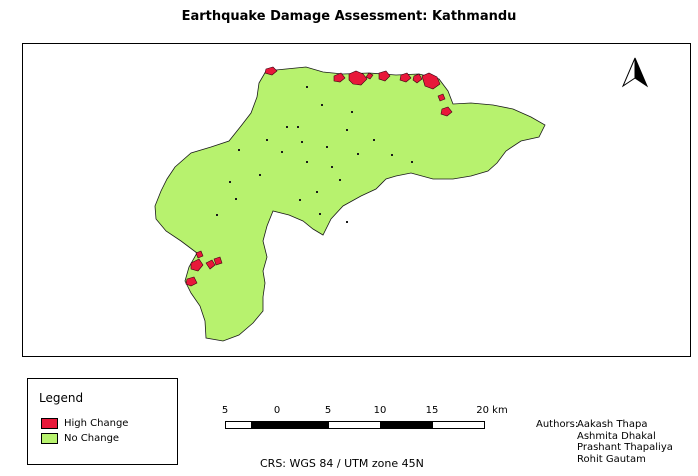 This screenshot has width=698, height=476. I want to click on legend-item-high-change: High Change, so click(84, 423).